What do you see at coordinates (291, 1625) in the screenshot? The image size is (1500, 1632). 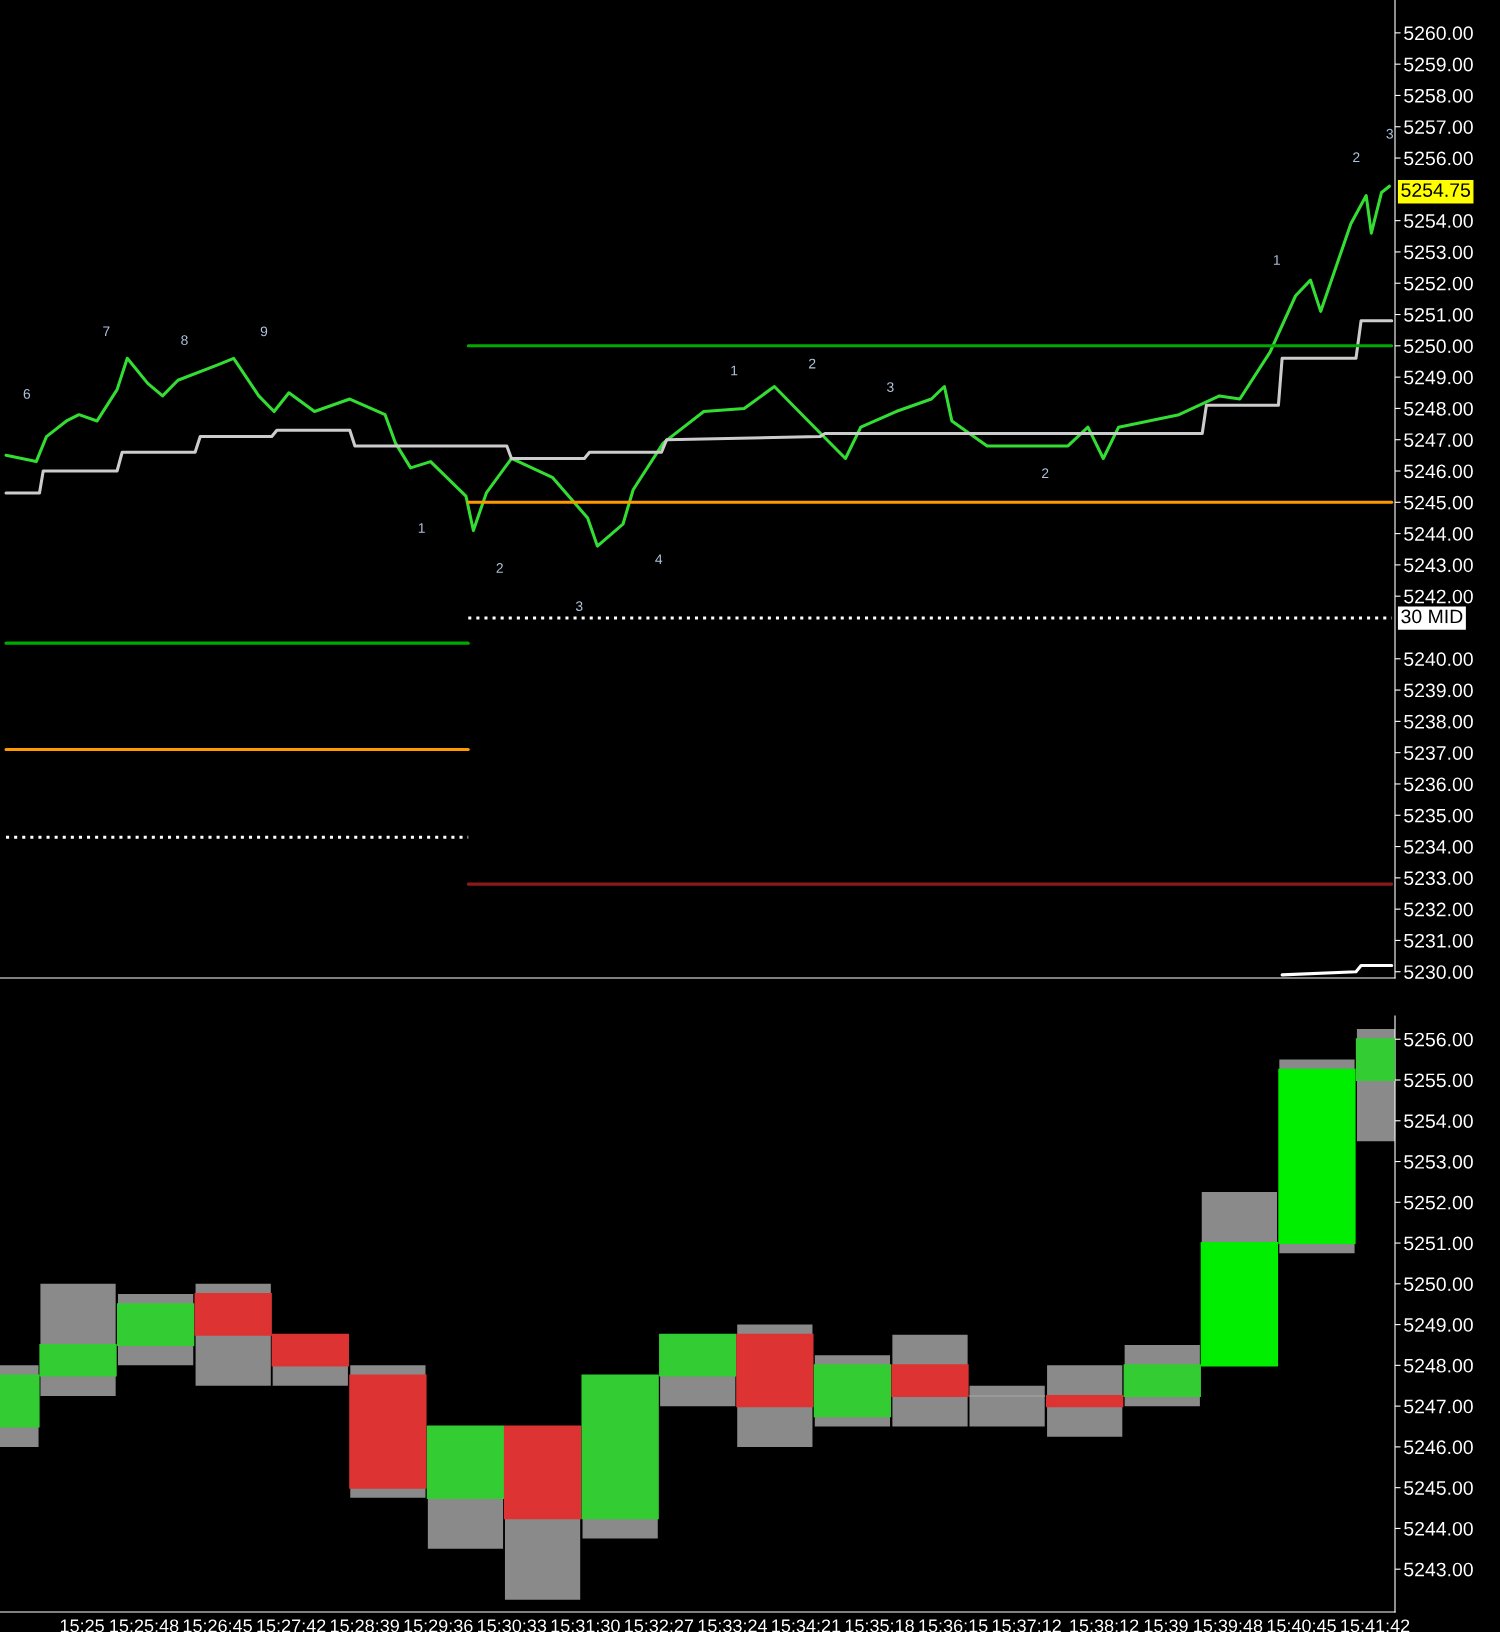 I see `x-tick-label: 15:27:42` at bounding box center [291, 1625].